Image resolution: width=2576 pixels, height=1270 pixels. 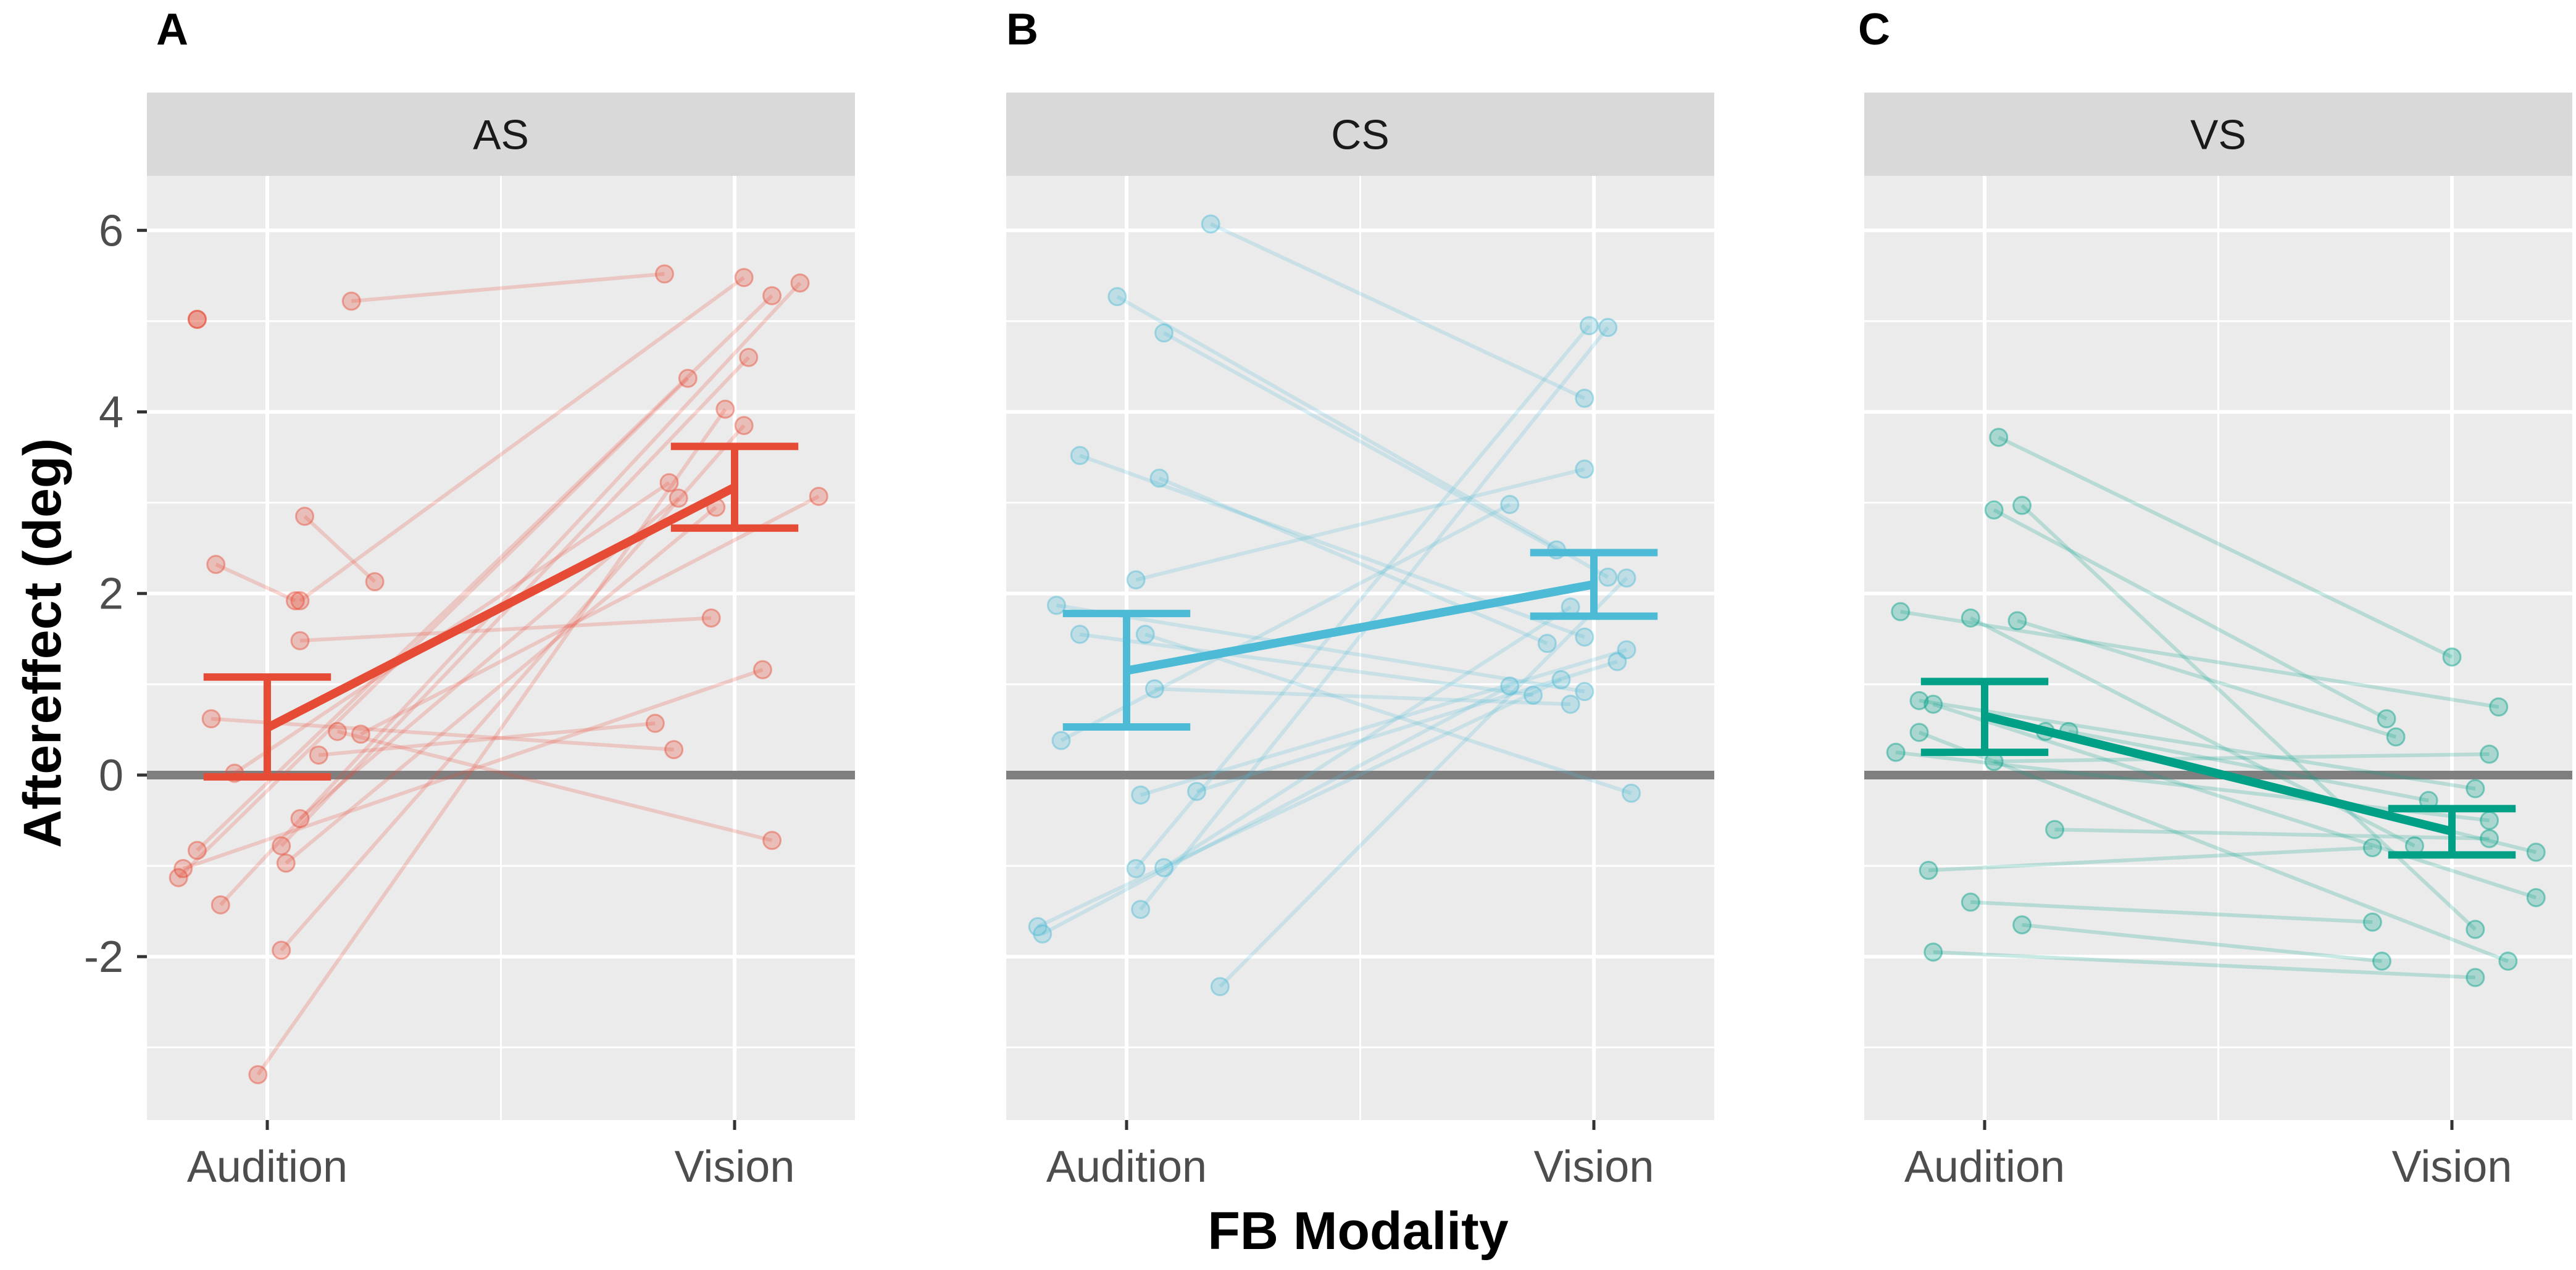 I want to click on mean-line-vs, so click(x=2218, y=774).